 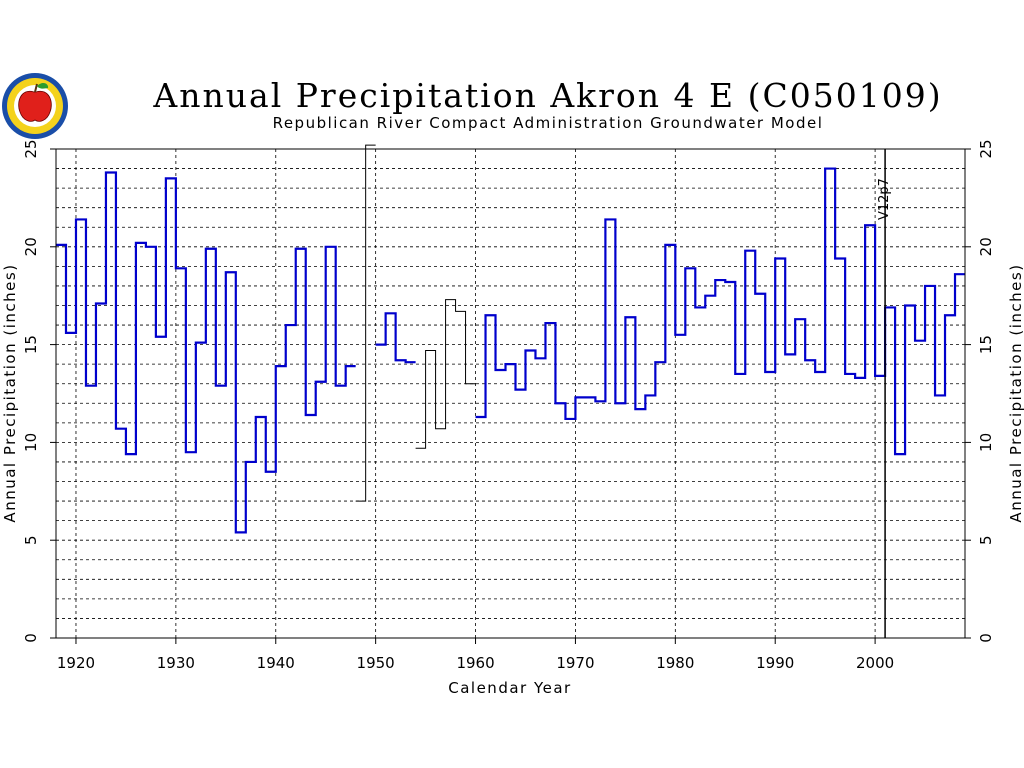 I want to click on y-tick-label-right: 10, so click(x=986, y=442).